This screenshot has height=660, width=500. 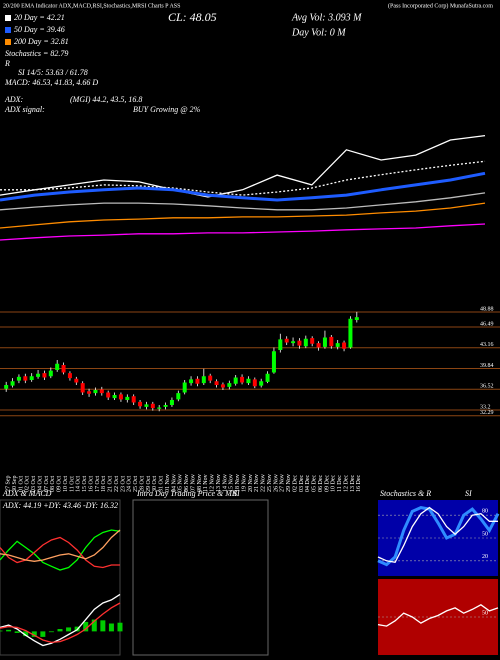 What do you see at coordinates (353, 483) in the screenshot?
I see `x-tick-label: 13 Dec` at bounding box center [353, 483].